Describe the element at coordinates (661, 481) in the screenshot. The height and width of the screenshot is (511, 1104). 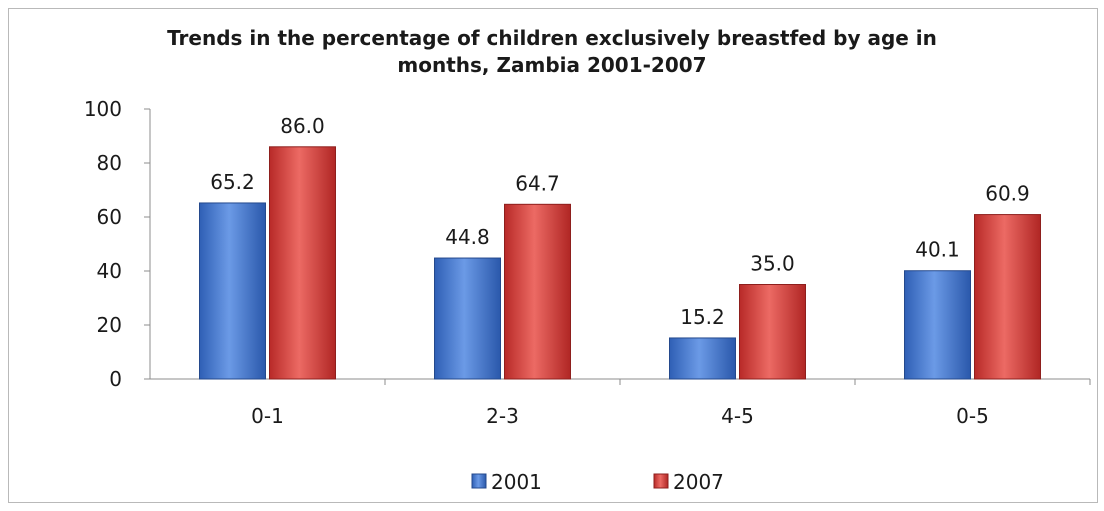
I see `legend-swatch-2007` at that location.